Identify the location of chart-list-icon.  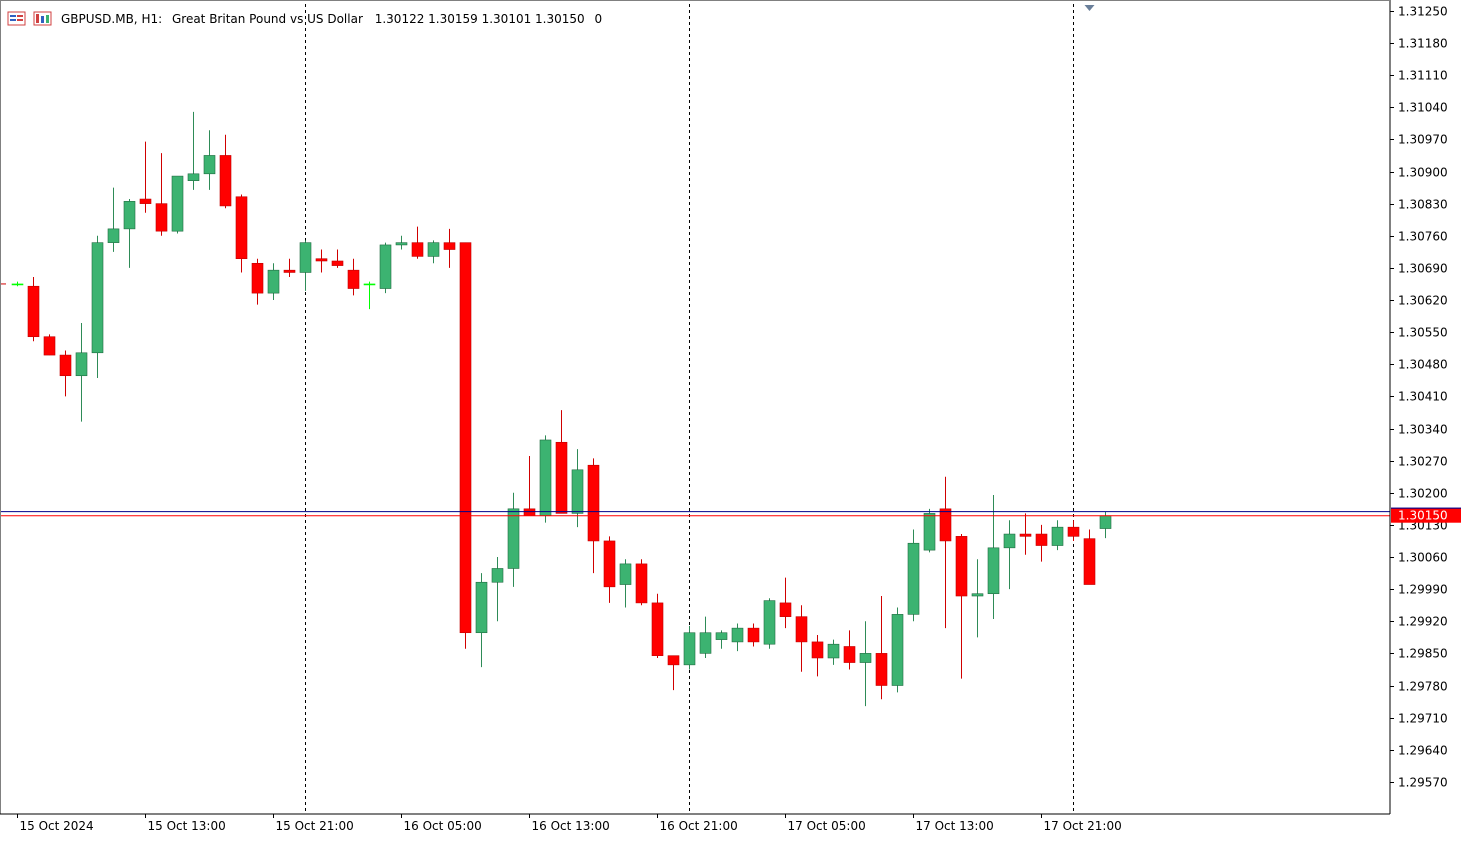
(16, 18).